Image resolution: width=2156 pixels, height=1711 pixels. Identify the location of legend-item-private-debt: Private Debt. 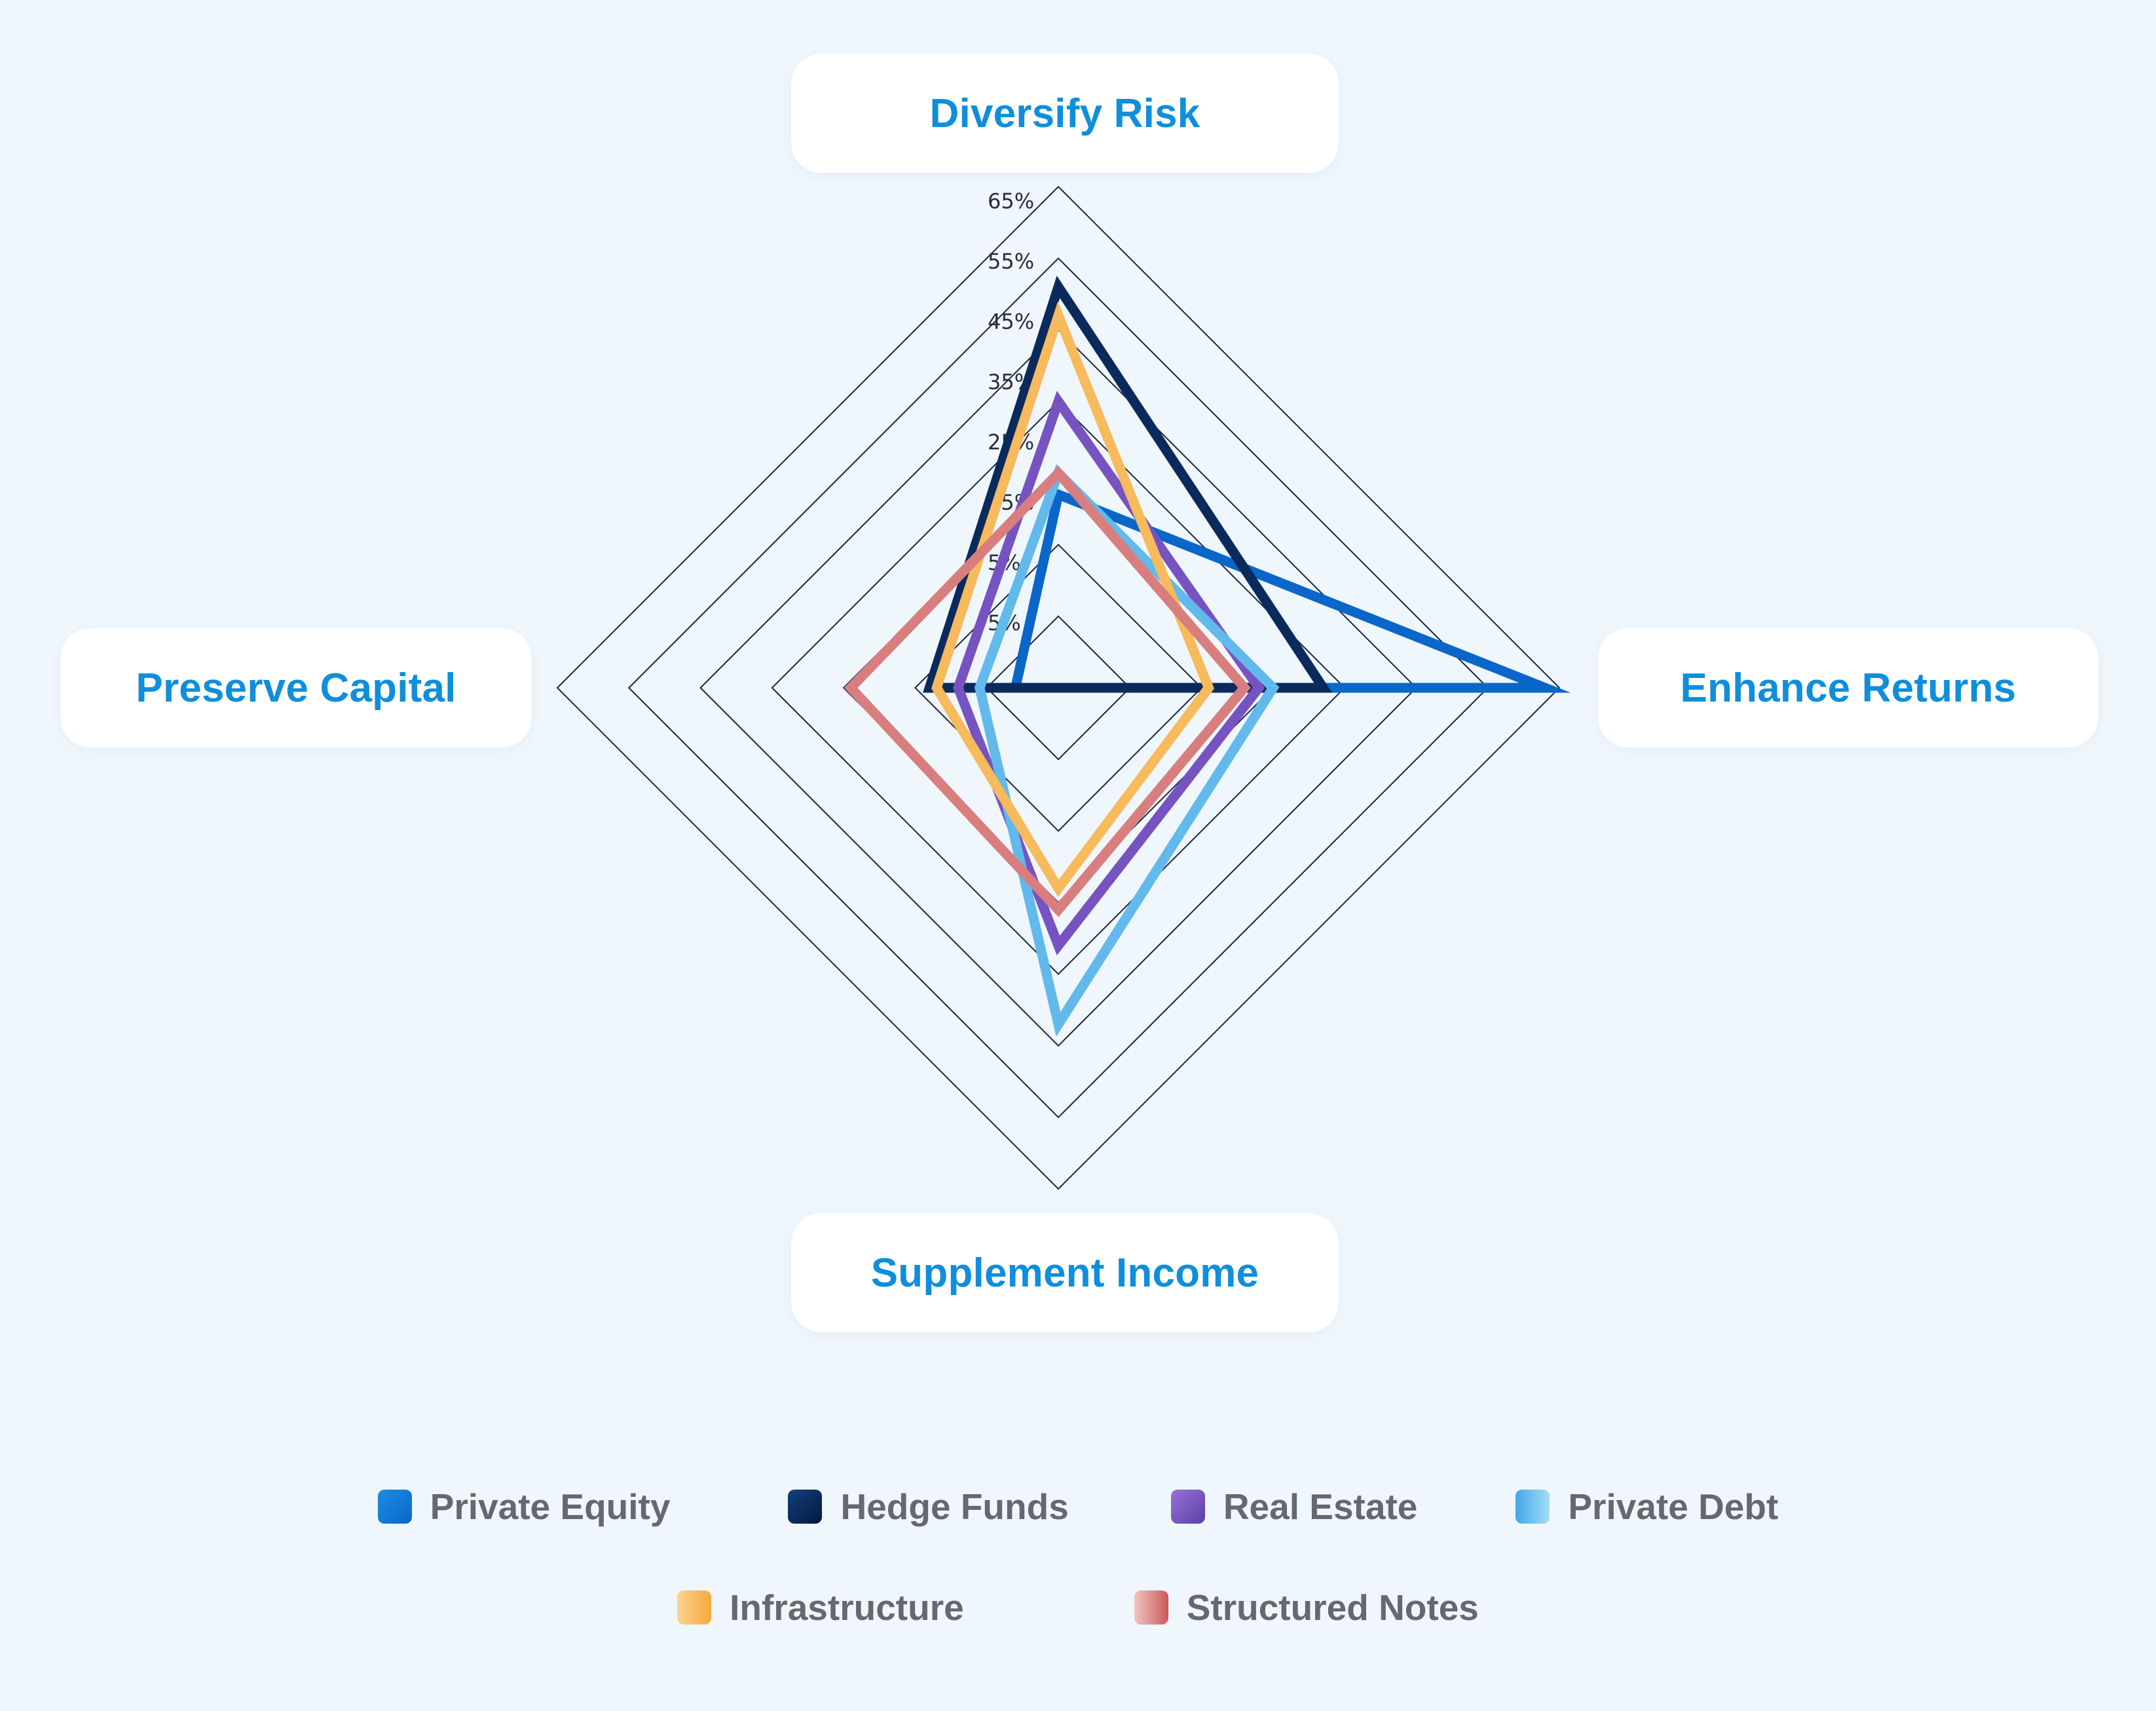
(1646, 1507).